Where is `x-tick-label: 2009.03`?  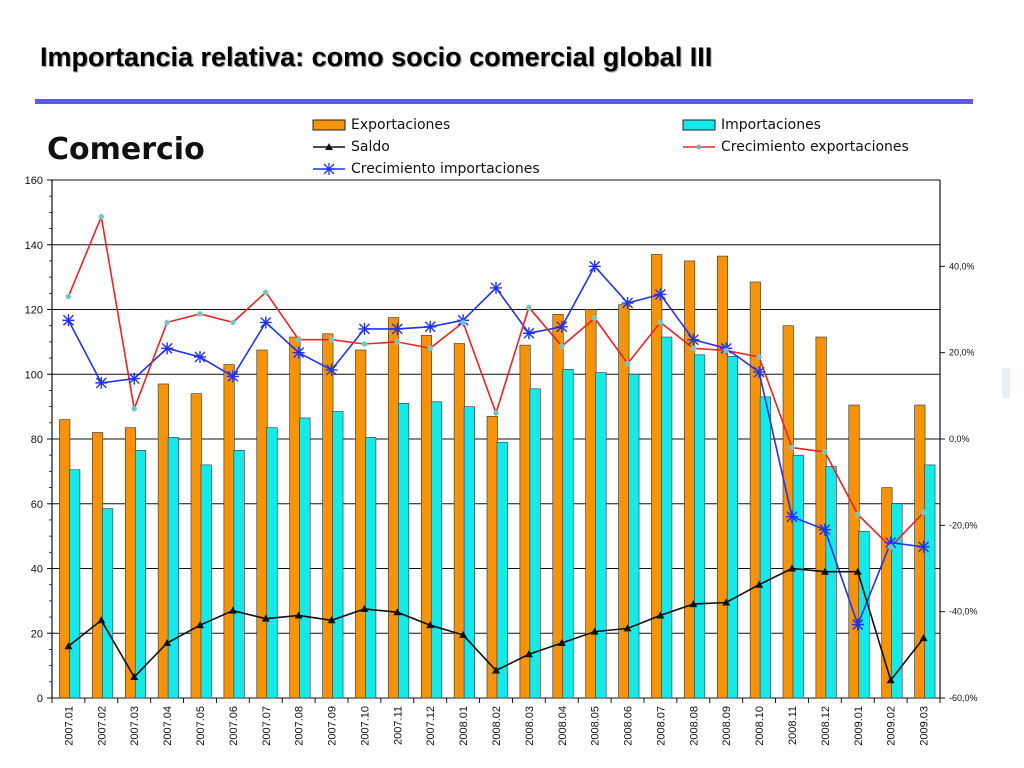 x-tick-label: 2009.03 is located at coordinates (925, 726).